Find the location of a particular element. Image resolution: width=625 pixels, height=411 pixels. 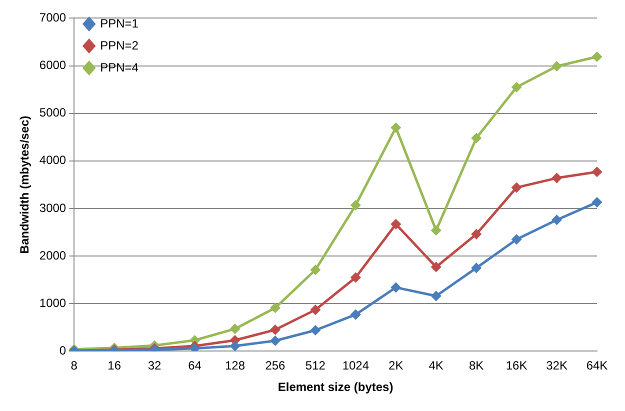

x-tick-label: 64K is located at coordinates (597, 365).